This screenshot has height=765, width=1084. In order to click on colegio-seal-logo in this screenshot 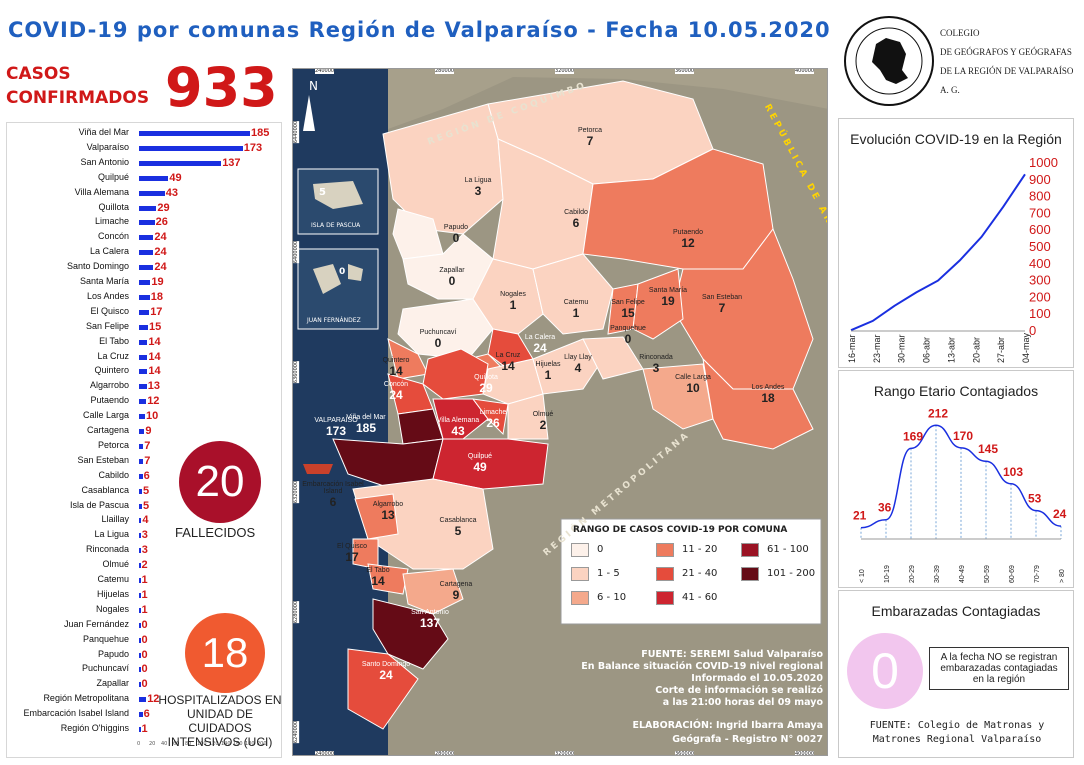, I will do `click(889, 61)`.